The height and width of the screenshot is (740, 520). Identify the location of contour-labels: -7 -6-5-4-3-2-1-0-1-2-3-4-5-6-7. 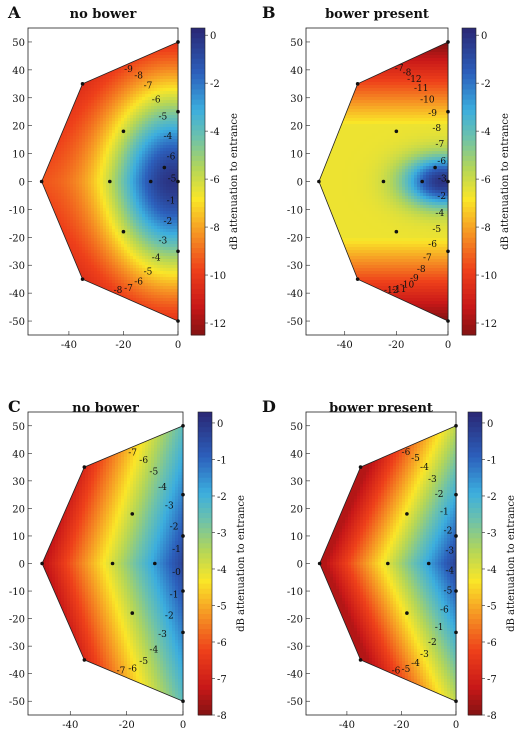
(149, 563).